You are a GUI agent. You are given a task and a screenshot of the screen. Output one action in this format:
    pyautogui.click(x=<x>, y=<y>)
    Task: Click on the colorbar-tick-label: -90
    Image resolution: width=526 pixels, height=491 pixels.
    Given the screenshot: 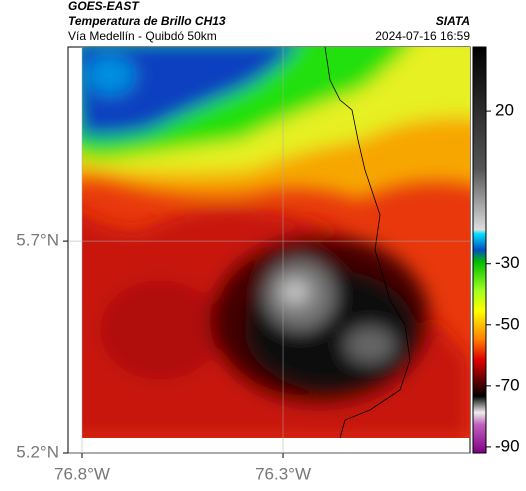 What is the action you would take?
    pyautogui.click(x=507, y=445)
    